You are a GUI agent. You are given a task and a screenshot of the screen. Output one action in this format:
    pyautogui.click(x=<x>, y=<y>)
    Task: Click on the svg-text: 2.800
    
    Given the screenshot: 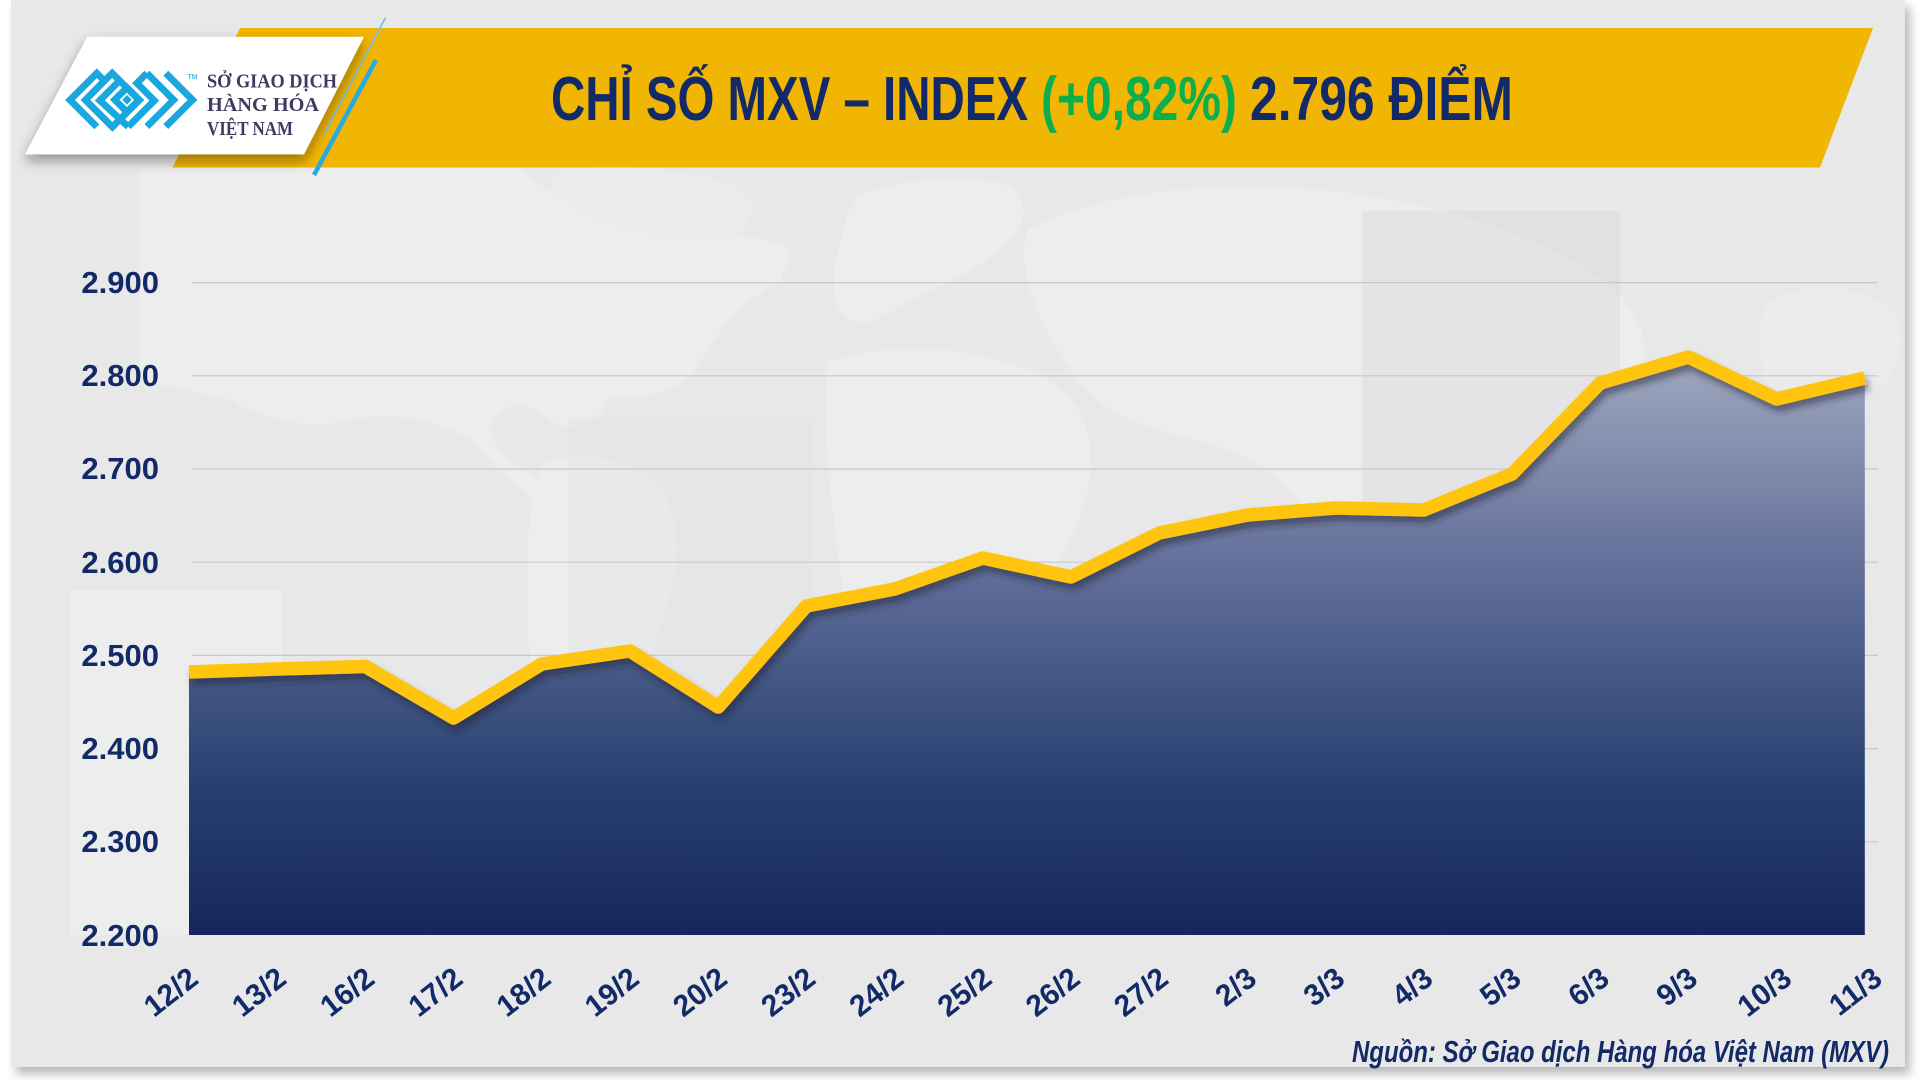 What is the action you would take?
    pyautogui.click(x=120, y=375)
    